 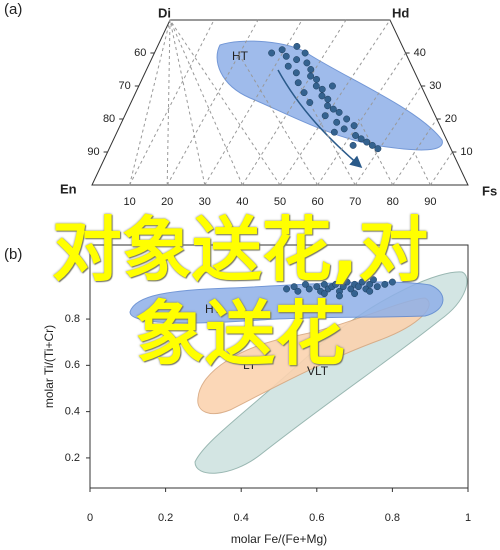 I want to click on x-tick-label: 0, so click(x=90, y=518).